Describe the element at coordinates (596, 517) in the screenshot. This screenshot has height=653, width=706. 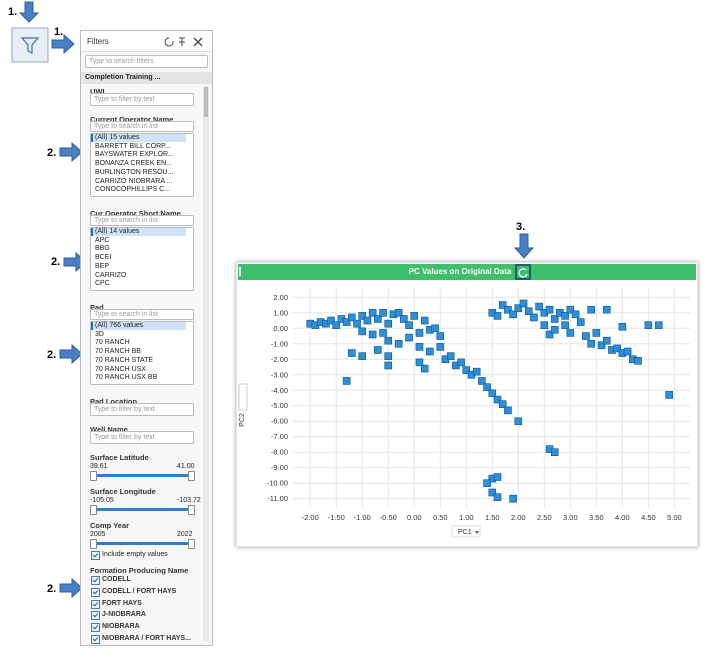
I see `x-tick-label: 3.50` at that location.